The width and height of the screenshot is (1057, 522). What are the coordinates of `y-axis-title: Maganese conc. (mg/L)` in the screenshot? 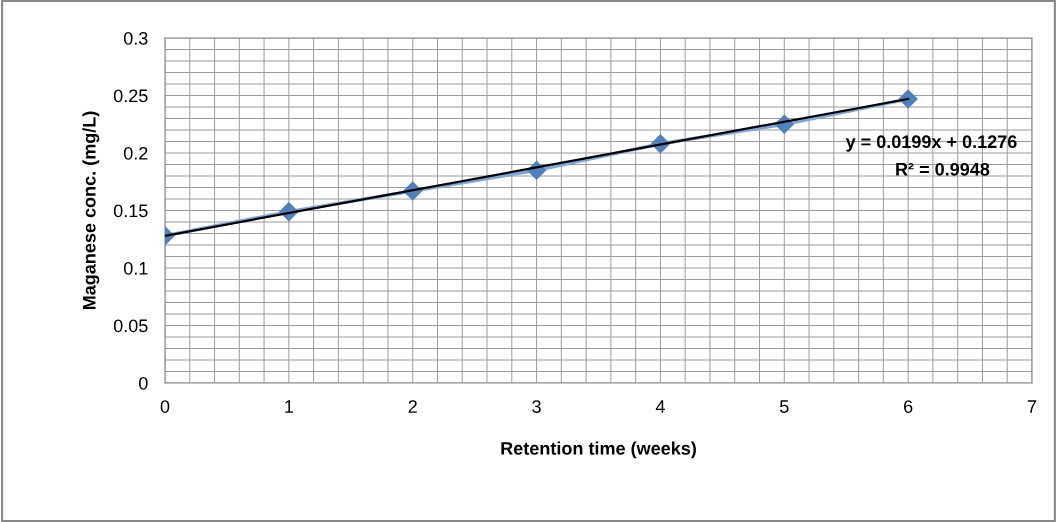 It's located at (91, 210).